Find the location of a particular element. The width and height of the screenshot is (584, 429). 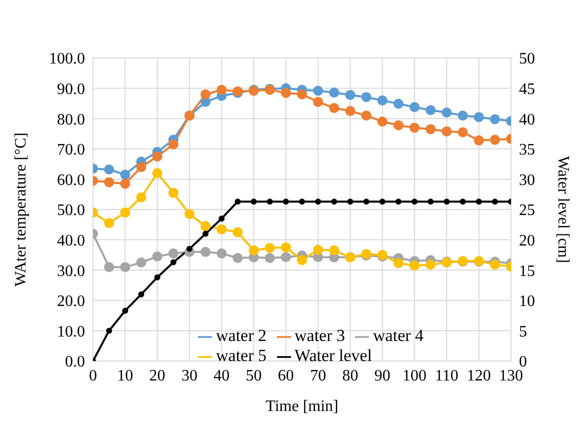

x-tick-label: 20 is located at coordinates (157, 375).